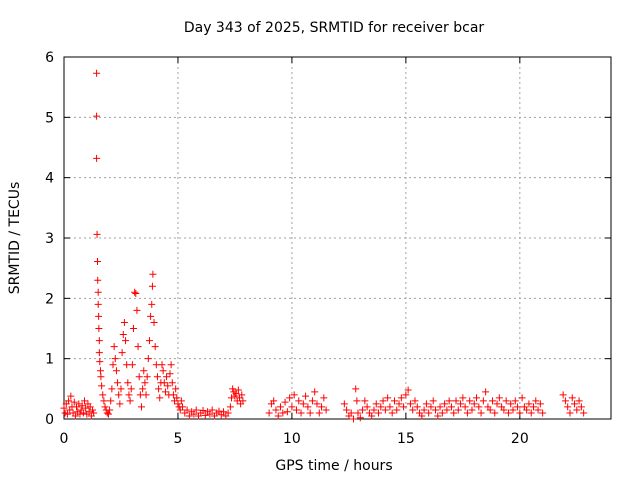 The image size is (640, 480). What do you see at coordinates (520, 439) in the screenshot?
I see `x-tick-label: 20` at bounding box center [520, 439].